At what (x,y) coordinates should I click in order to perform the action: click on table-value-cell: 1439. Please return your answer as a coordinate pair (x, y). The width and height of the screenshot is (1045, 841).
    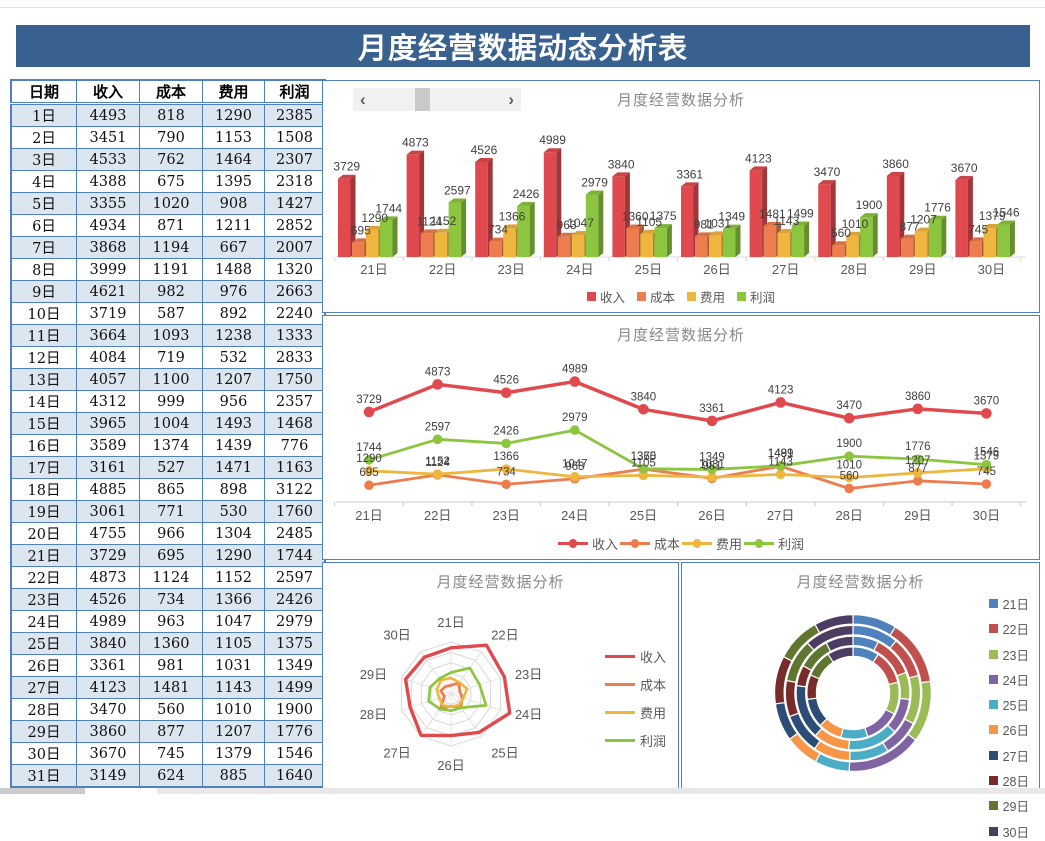
    Looking at the image, I should click on (233, 445).